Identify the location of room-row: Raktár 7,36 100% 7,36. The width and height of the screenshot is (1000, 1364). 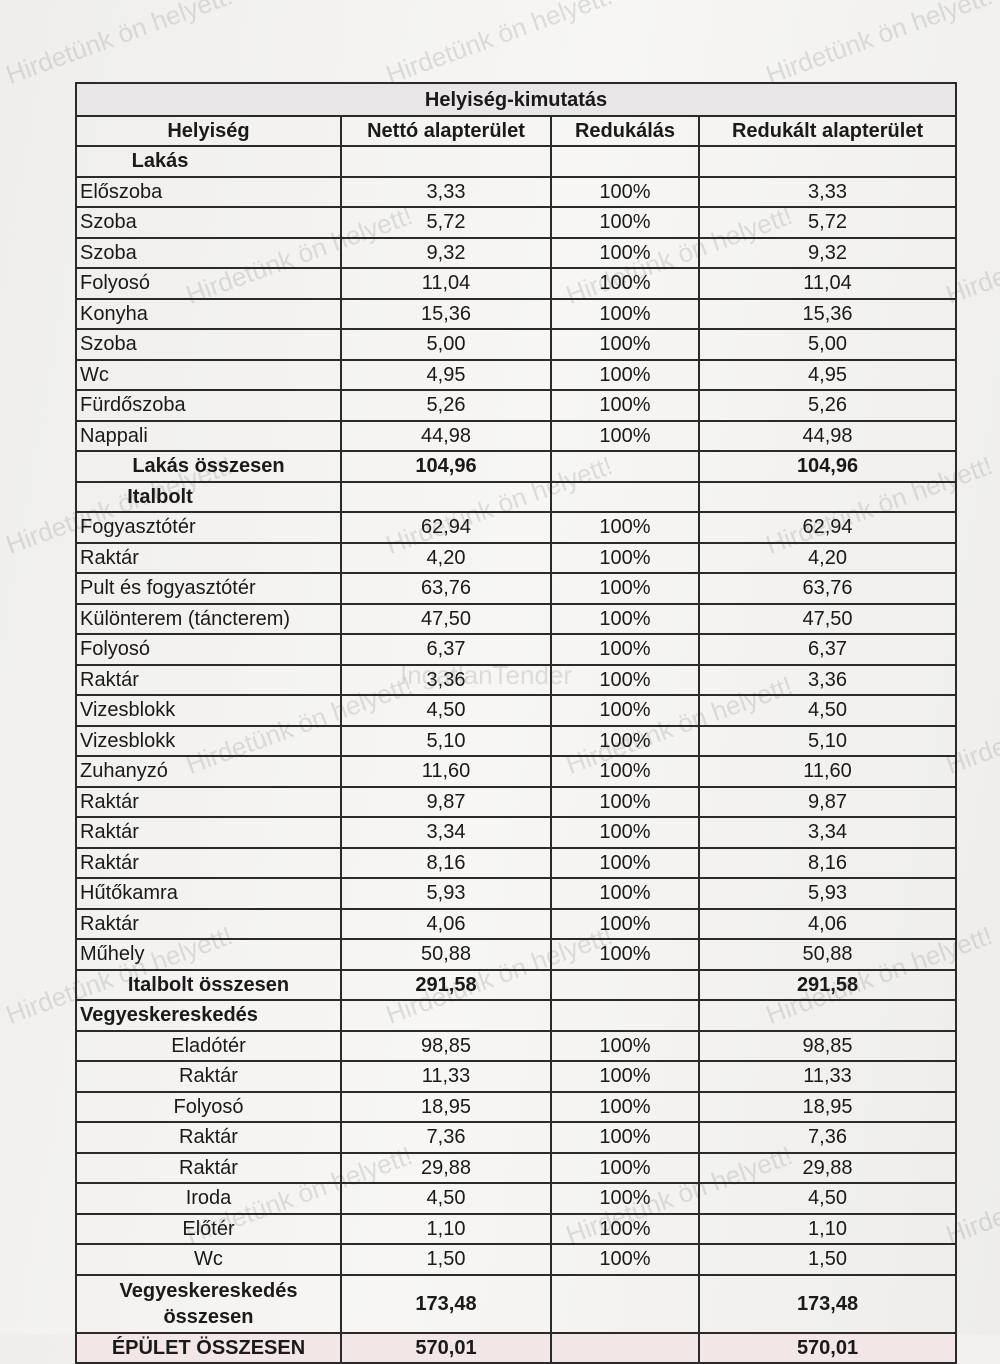
(516, 1137).